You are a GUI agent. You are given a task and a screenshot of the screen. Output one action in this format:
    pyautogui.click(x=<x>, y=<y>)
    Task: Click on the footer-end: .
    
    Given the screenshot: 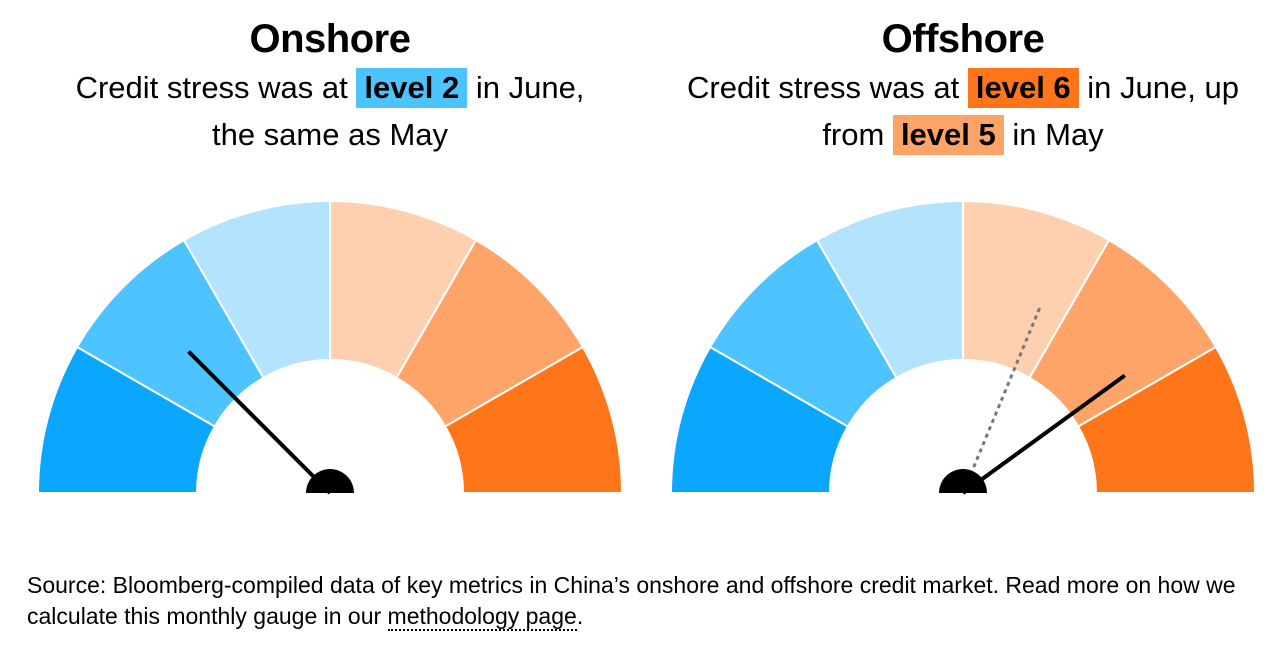 What is the action you would take?
    pyautogui.click(x=580, y=616)
    